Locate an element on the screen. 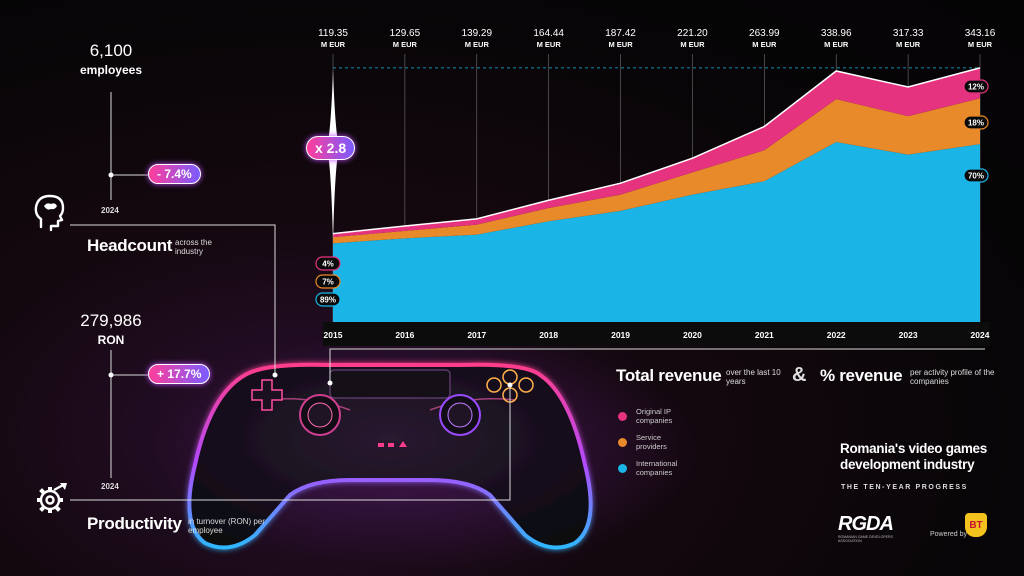  start-share-badge: 7% is located at coordinates (328, 282).